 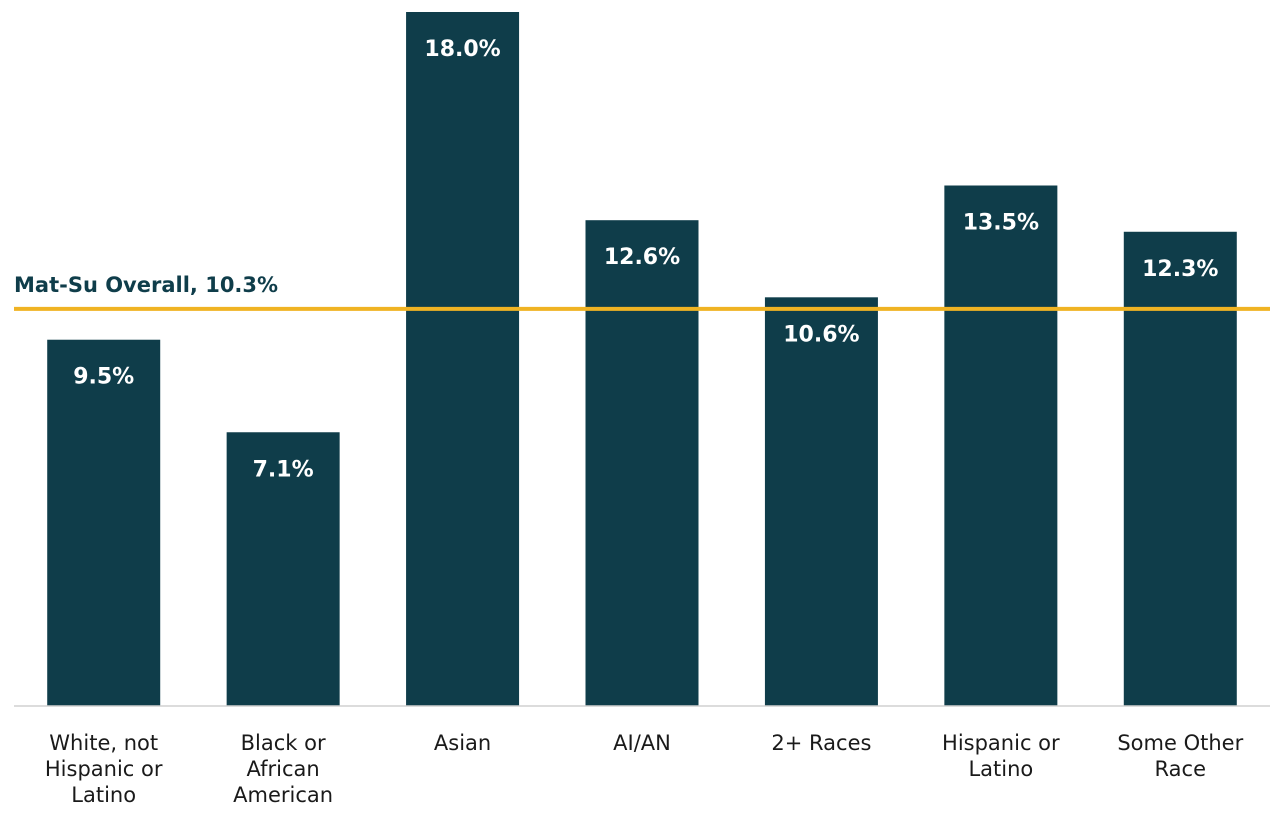 What do you see at coordinates (103, 377) in the screenshot?
I see `value-label: 9.5%` at bounding box center [103, 377].